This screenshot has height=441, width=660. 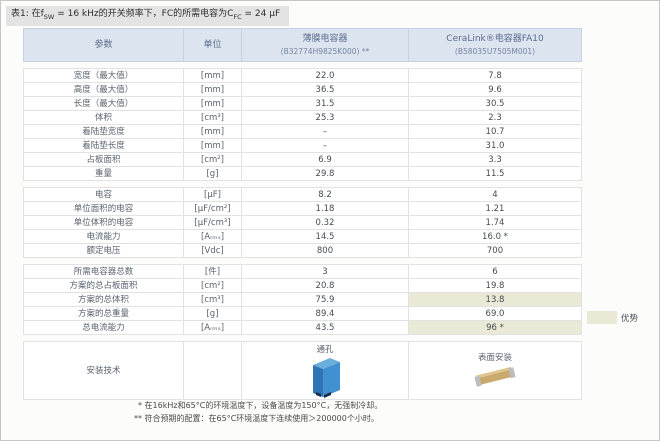 I want to click on cell-film: 20.8, so click(x=325, y=285).